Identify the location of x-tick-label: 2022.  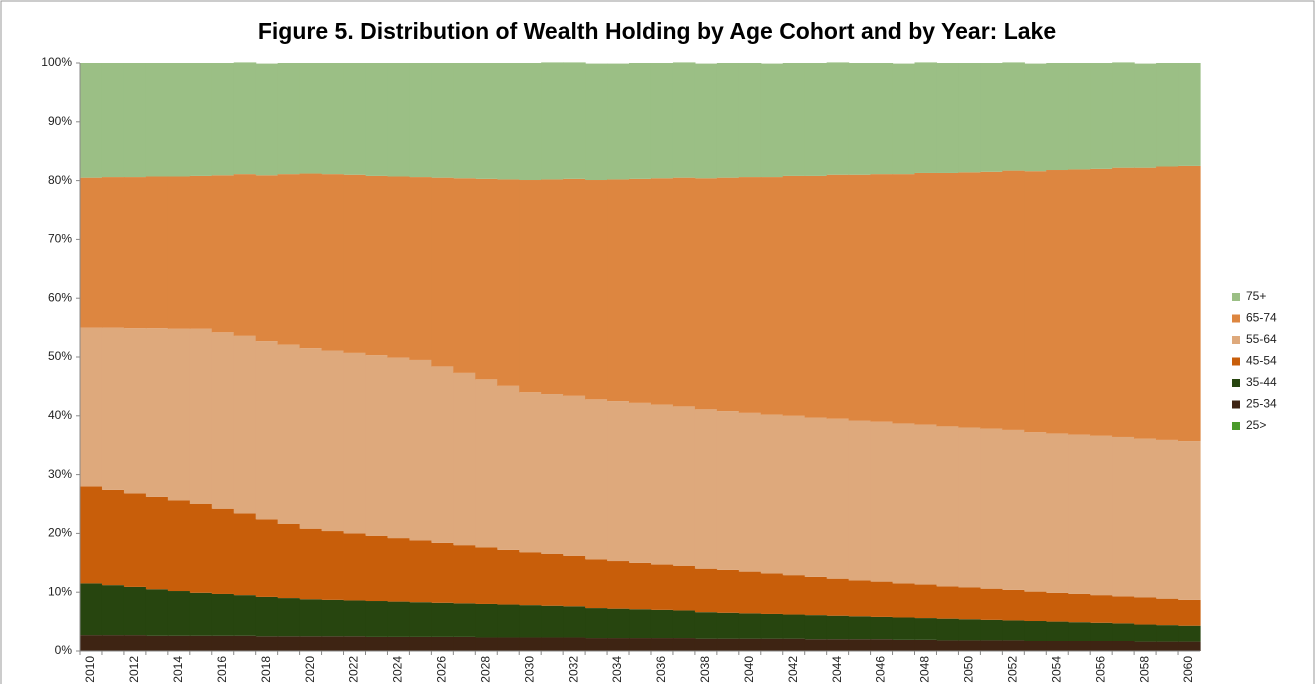
(354, 669).